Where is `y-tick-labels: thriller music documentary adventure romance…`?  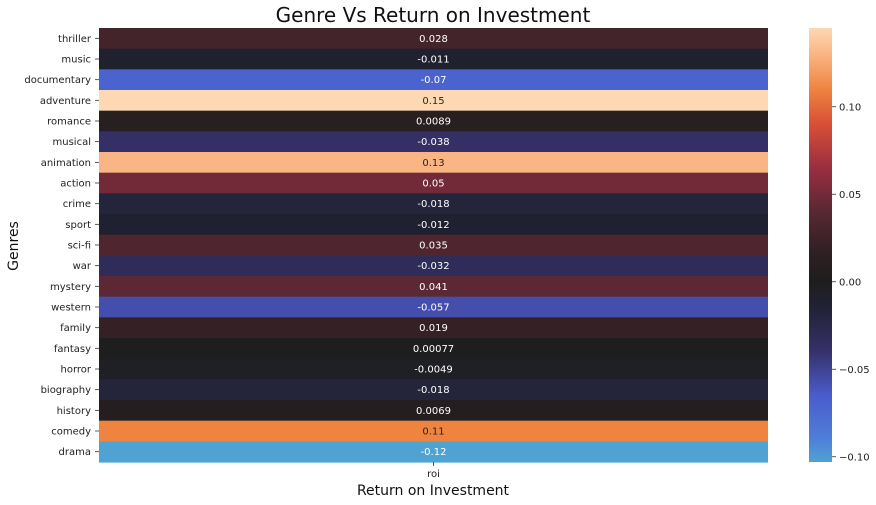 y-tick-labels: thriller music documentary adventure romance… is located at coordinates (61, 246).